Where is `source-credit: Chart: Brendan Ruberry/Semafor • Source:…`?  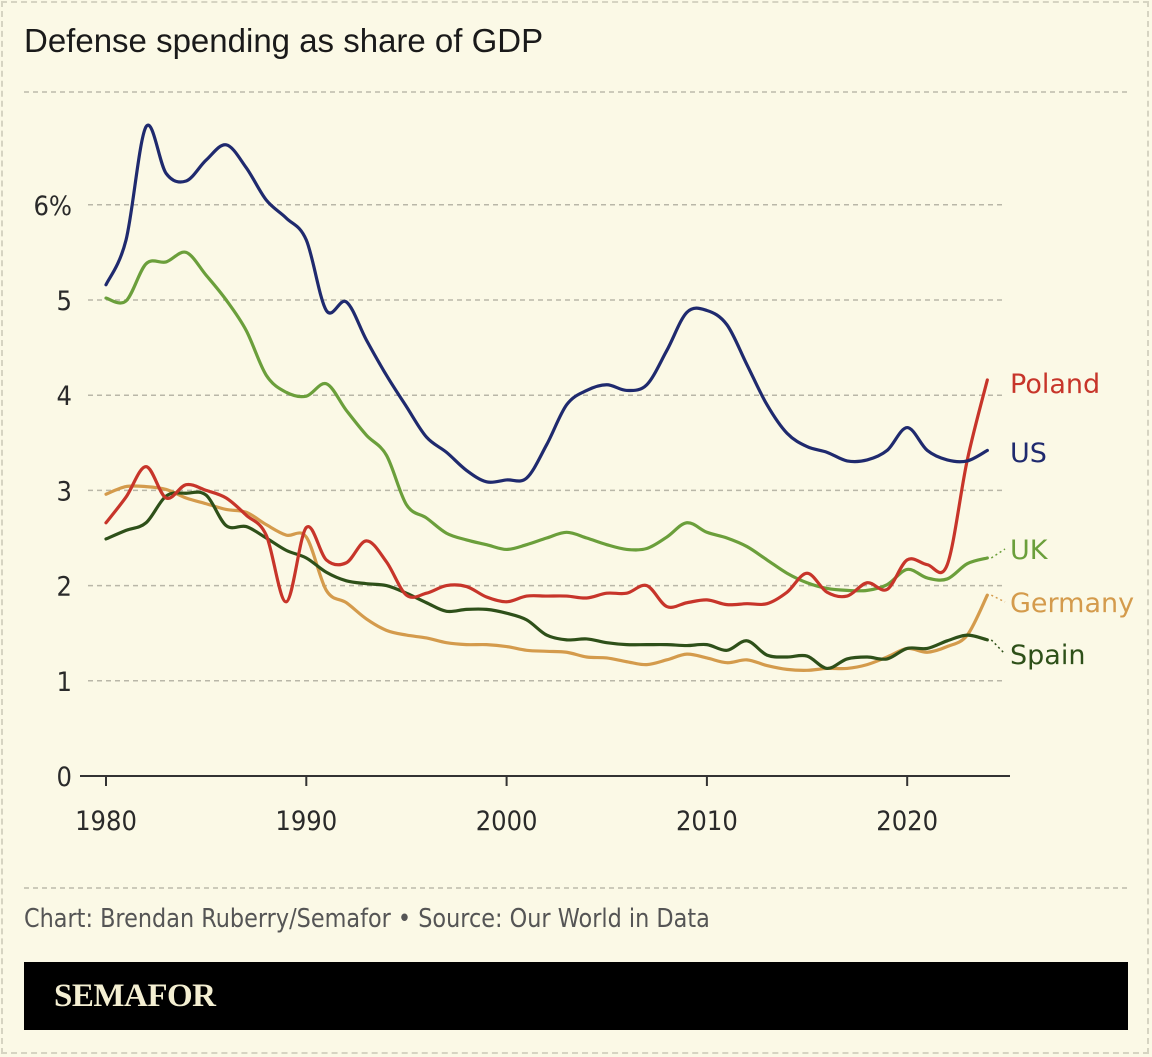 source-credit: Chart: Brendan Ruberry/Semafor • Source:… is located at coordinates (367, 919).